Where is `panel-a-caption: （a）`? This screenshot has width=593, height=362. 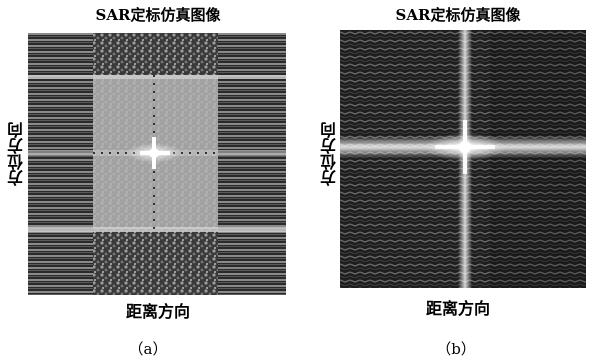
panel-a-caption: （a） is located at coordinates (148, 349).